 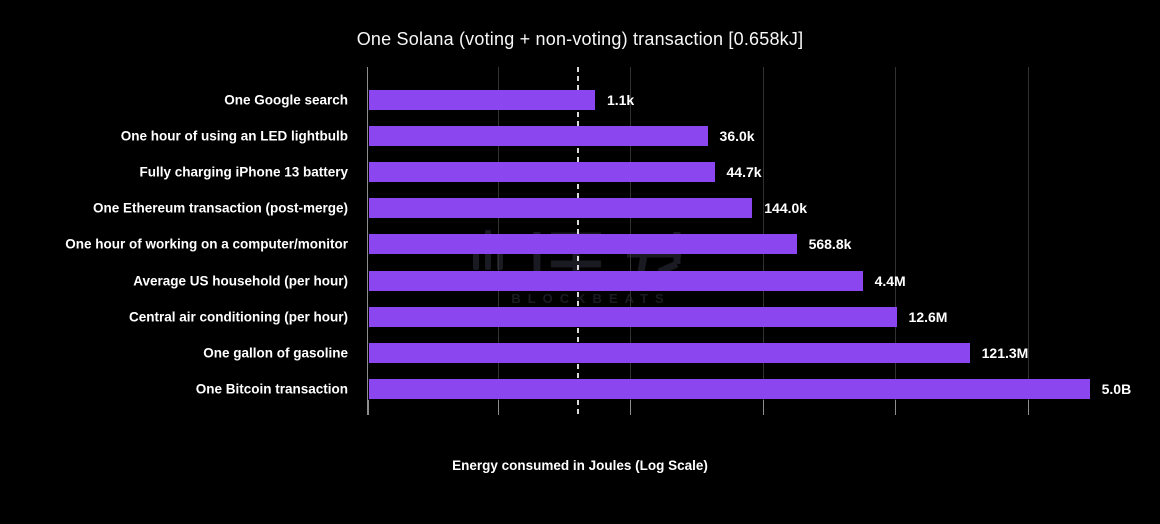 What do you see at coordinates (220, 208) in the screenshot?
I see `category-label: One Ethereum transaction (post-merge)` at bounding box center [220, 208].